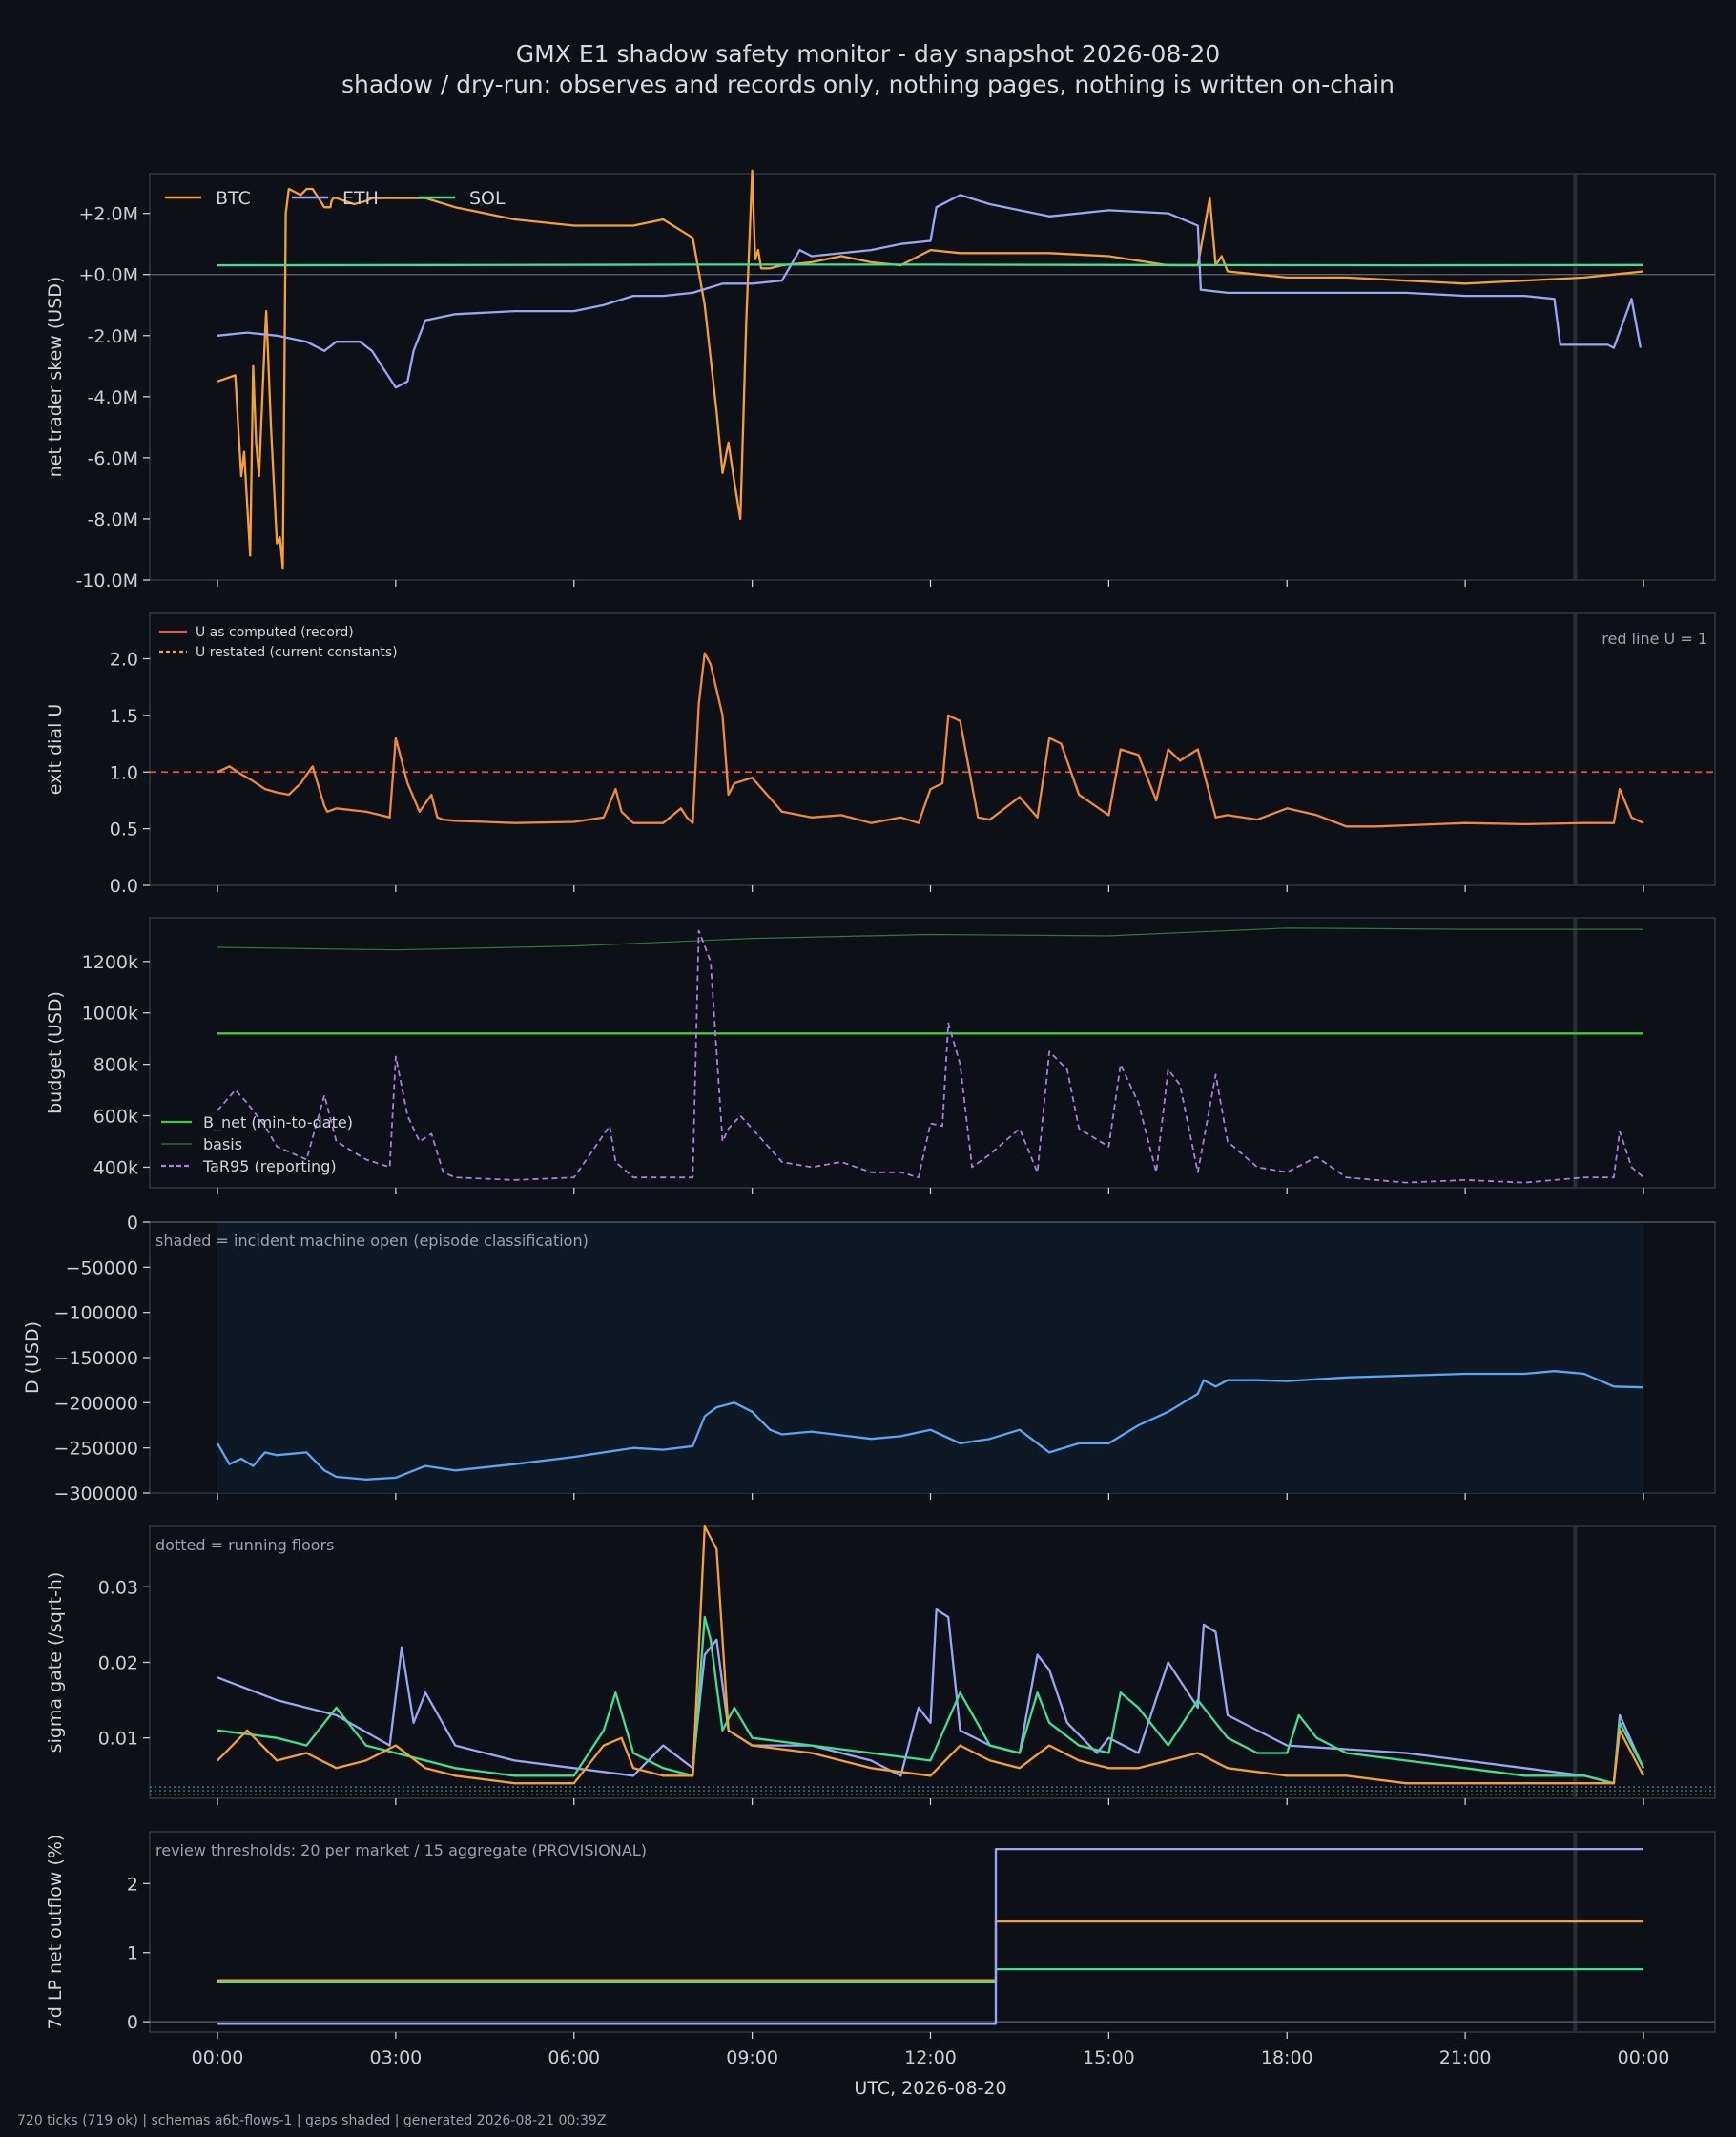  I want to click on y-tick-label: 1.5, so click(124, 716).